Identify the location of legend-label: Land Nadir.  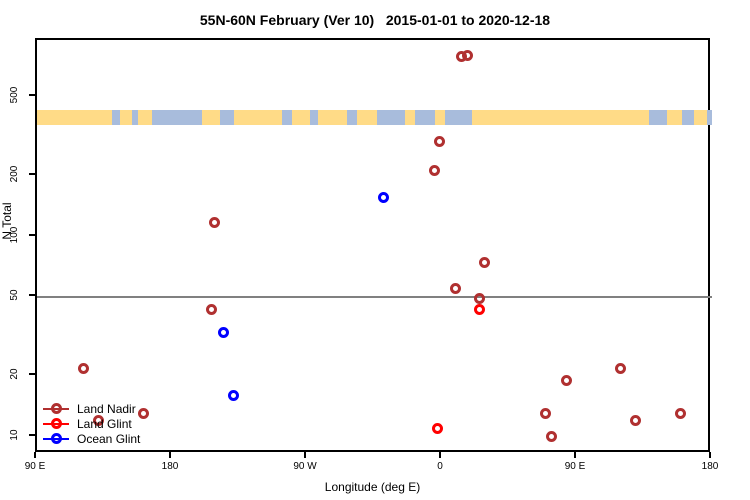
(106, 408).